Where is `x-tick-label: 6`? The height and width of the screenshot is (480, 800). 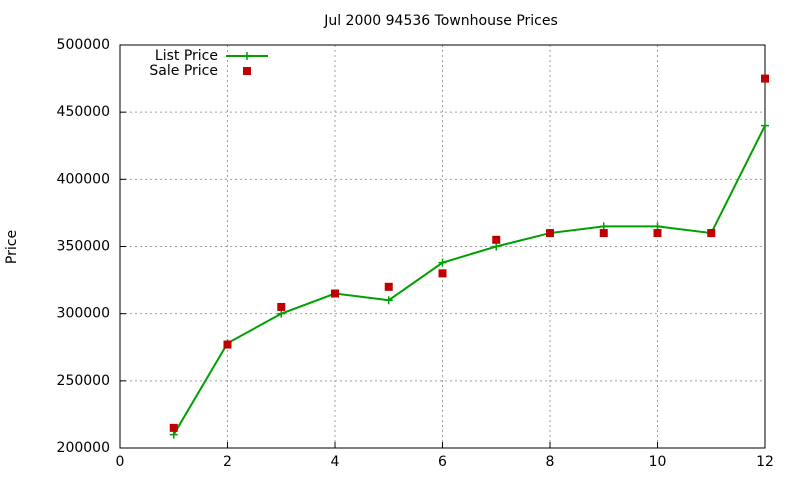 x-tick-label: 6 is located at coordinates (442, 462).